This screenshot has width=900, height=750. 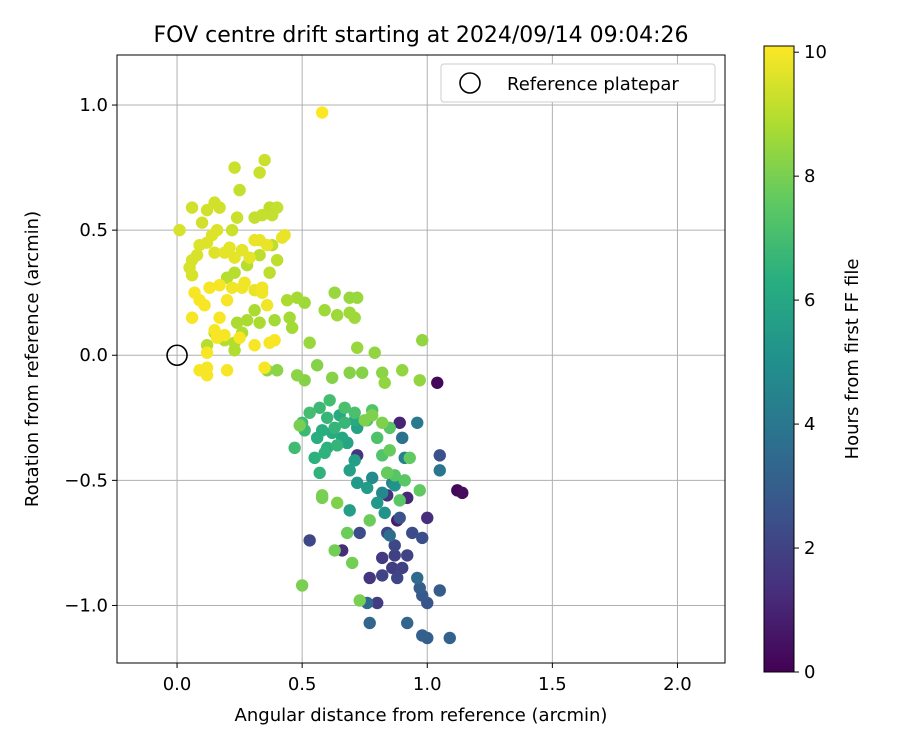 What do you see at coordinates (809, 548) in the screenshot?
I see `colorbar-tick-label: 2` at bounding box center [809, 548].